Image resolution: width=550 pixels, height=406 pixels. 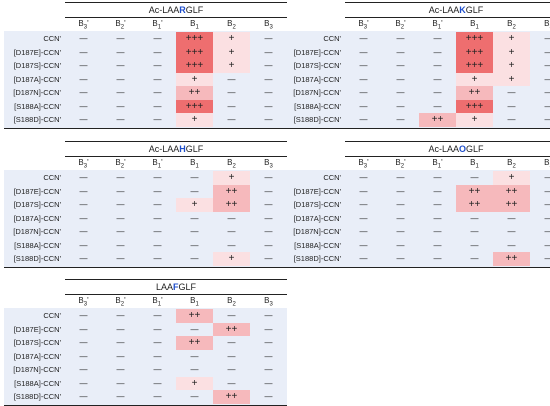 What do you see at coordinates (443, 149) in the screenshot?
I see `title-prefix: Ac-LAA` at bounding box center [443, 149].